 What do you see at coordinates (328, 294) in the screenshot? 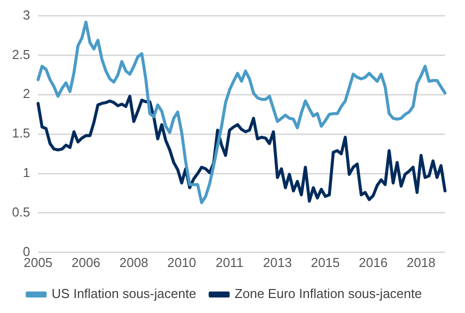
I see `legend-label: Zone Euro Inflation sous-jacente` at bounding box center [328, 294].